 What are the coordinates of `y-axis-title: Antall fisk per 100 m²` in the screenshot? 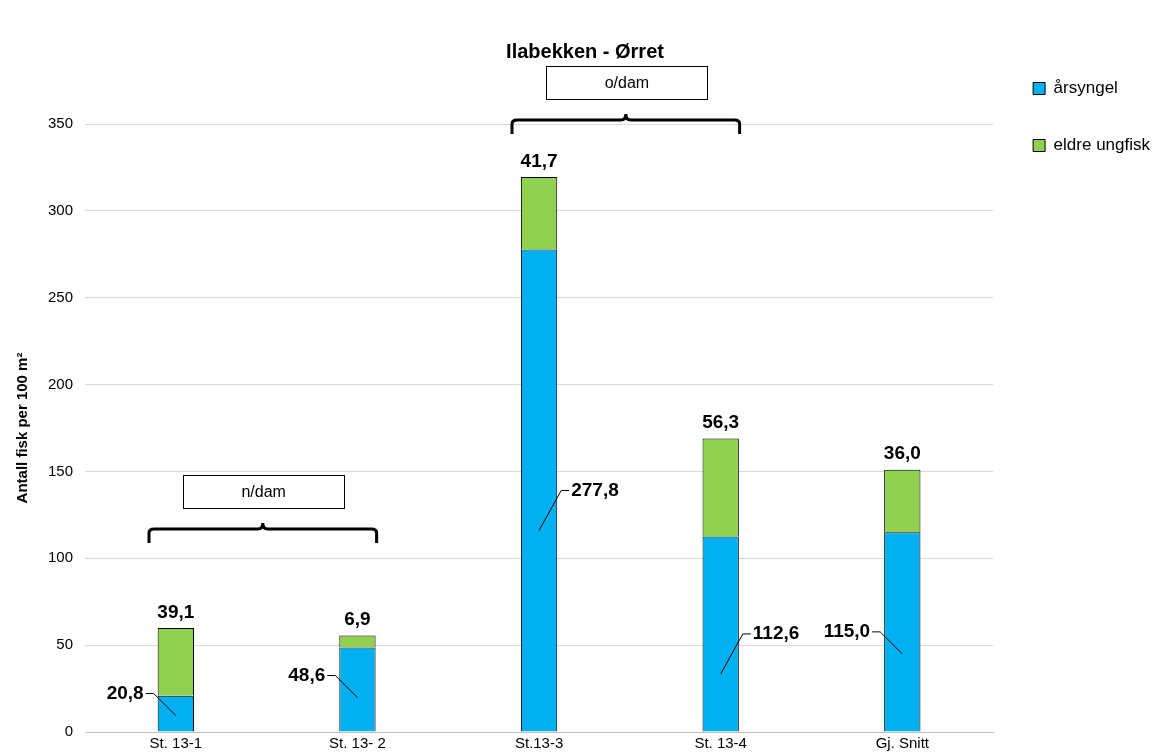 It's located at (22, 428).